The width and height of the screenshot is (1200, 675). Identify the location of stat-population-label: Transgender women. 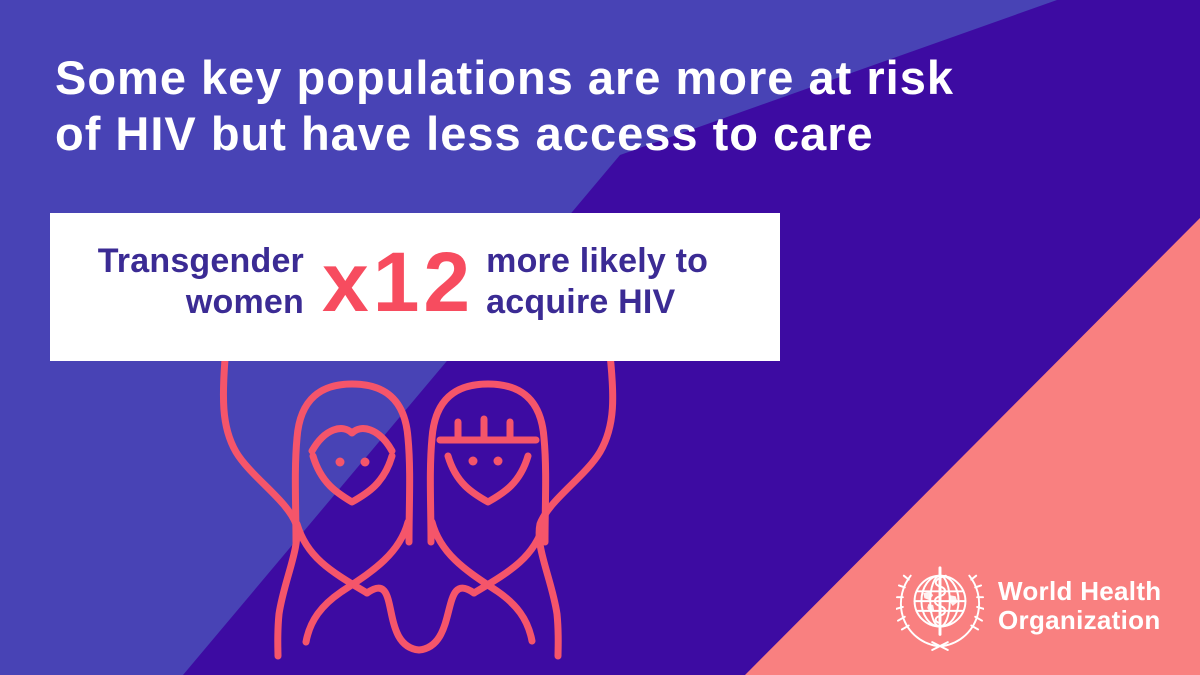
(177, 282).